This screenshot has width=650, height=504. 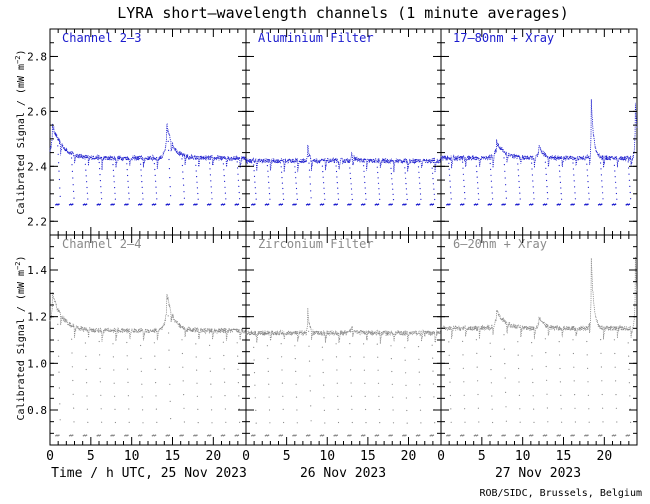 What do you see at coordinates (37, 270) in the screenshot?
I see `y-tick-label: 1.4` at bounding box center [37, 270].